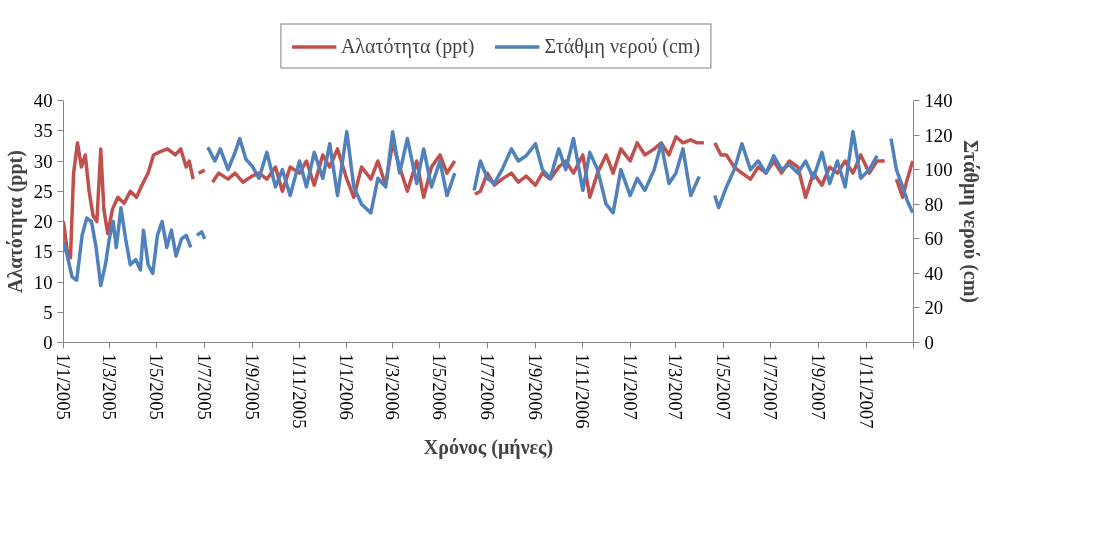  Describe the element at coordinates (676, 386) in the screenshot. I see `x-tick-label: 1/3/2007` at that location.